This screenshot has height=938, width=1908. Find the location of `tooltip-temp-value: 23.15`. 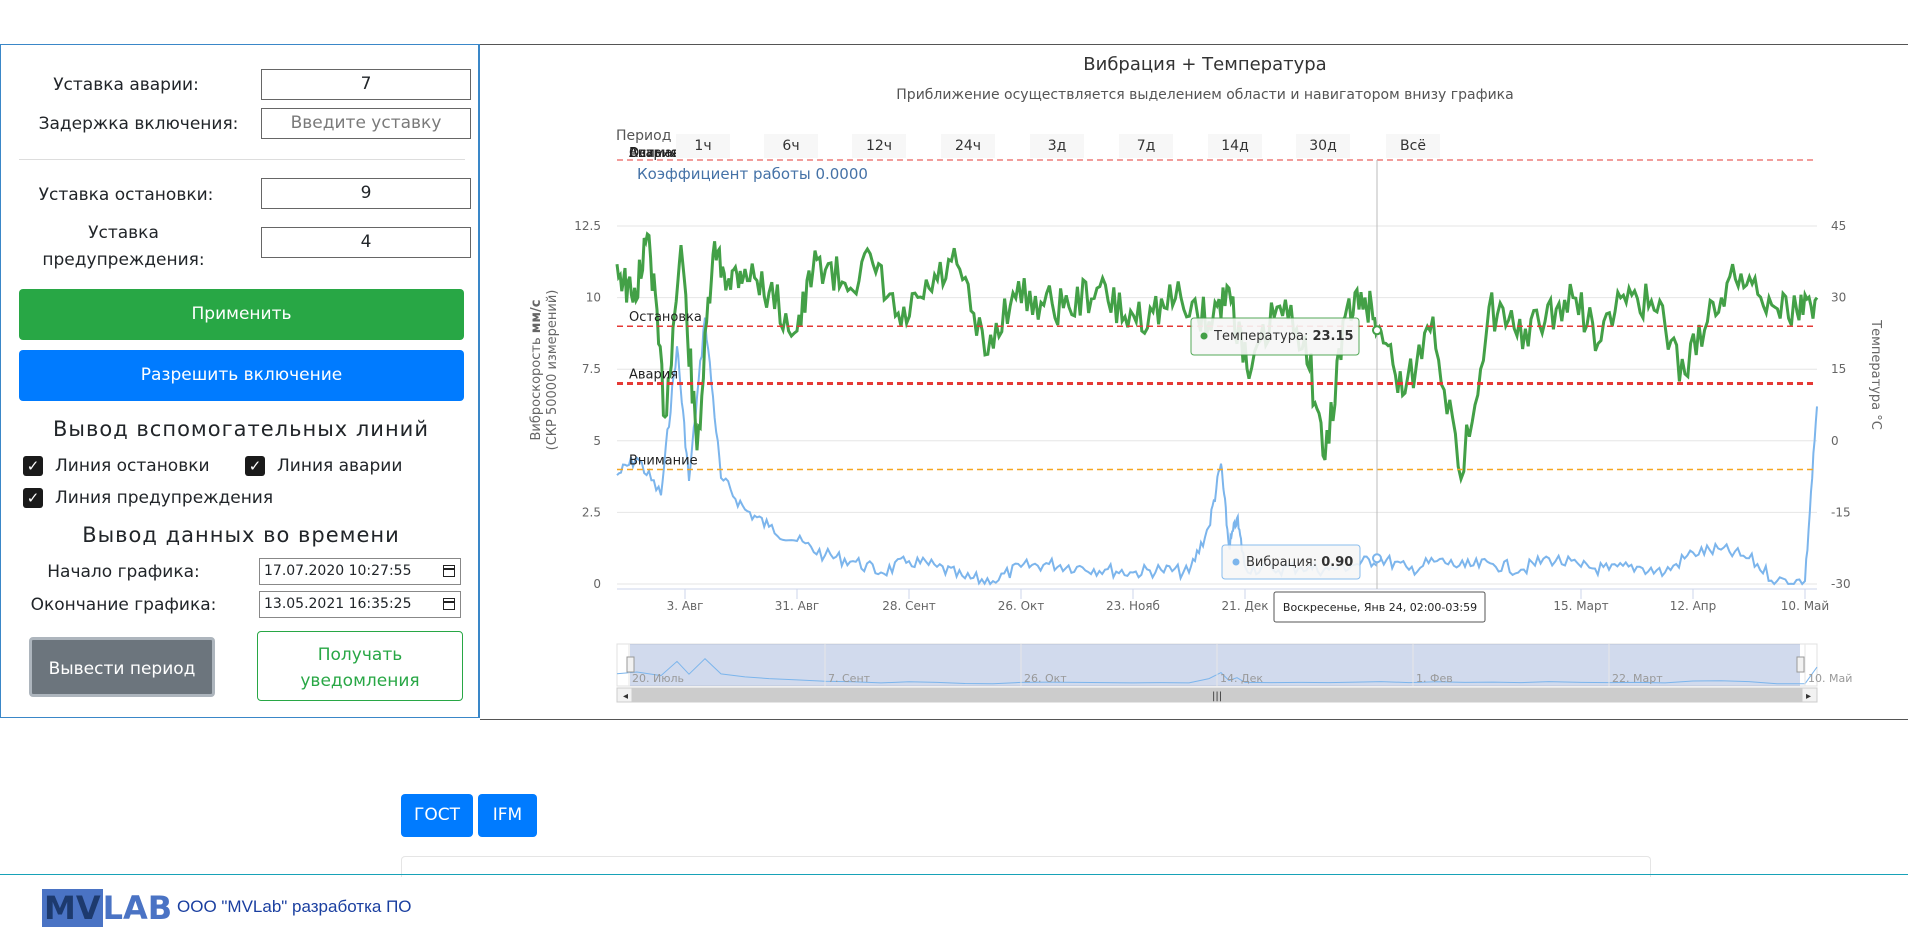

tooltip-temp-value: 23.15 is located at coordinates (1332, 336).